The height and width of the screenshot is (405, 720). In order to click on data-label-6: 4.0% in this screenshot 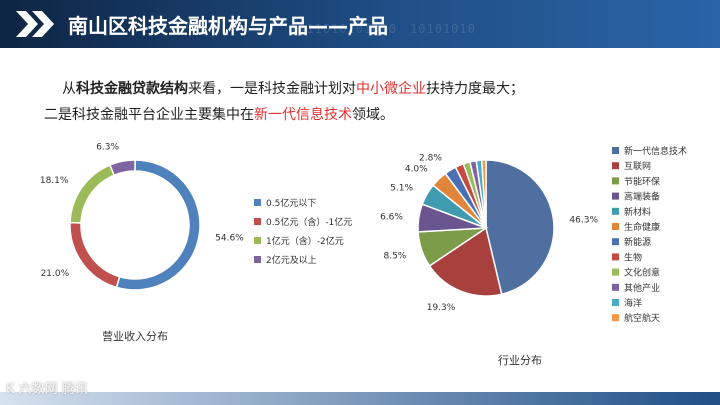, I will do `click(416, 169)`.